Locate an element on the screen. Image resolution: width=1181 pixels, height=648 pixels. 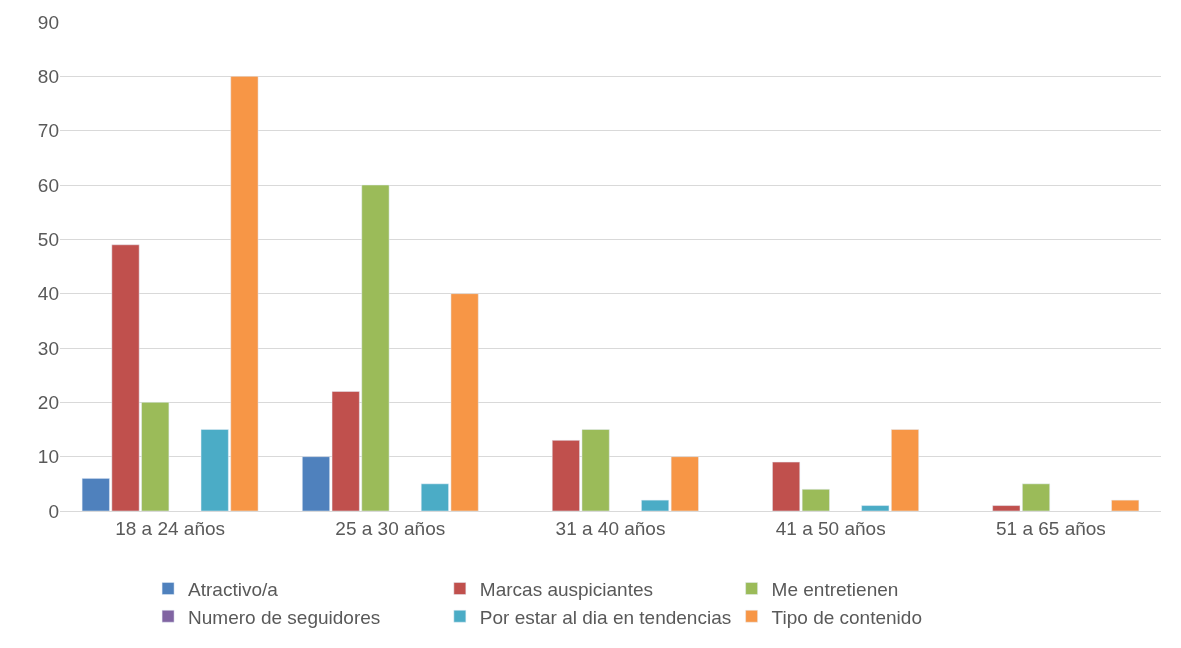
x-tick-label: 51 a 65 años is located at coordinates (1050, 528).